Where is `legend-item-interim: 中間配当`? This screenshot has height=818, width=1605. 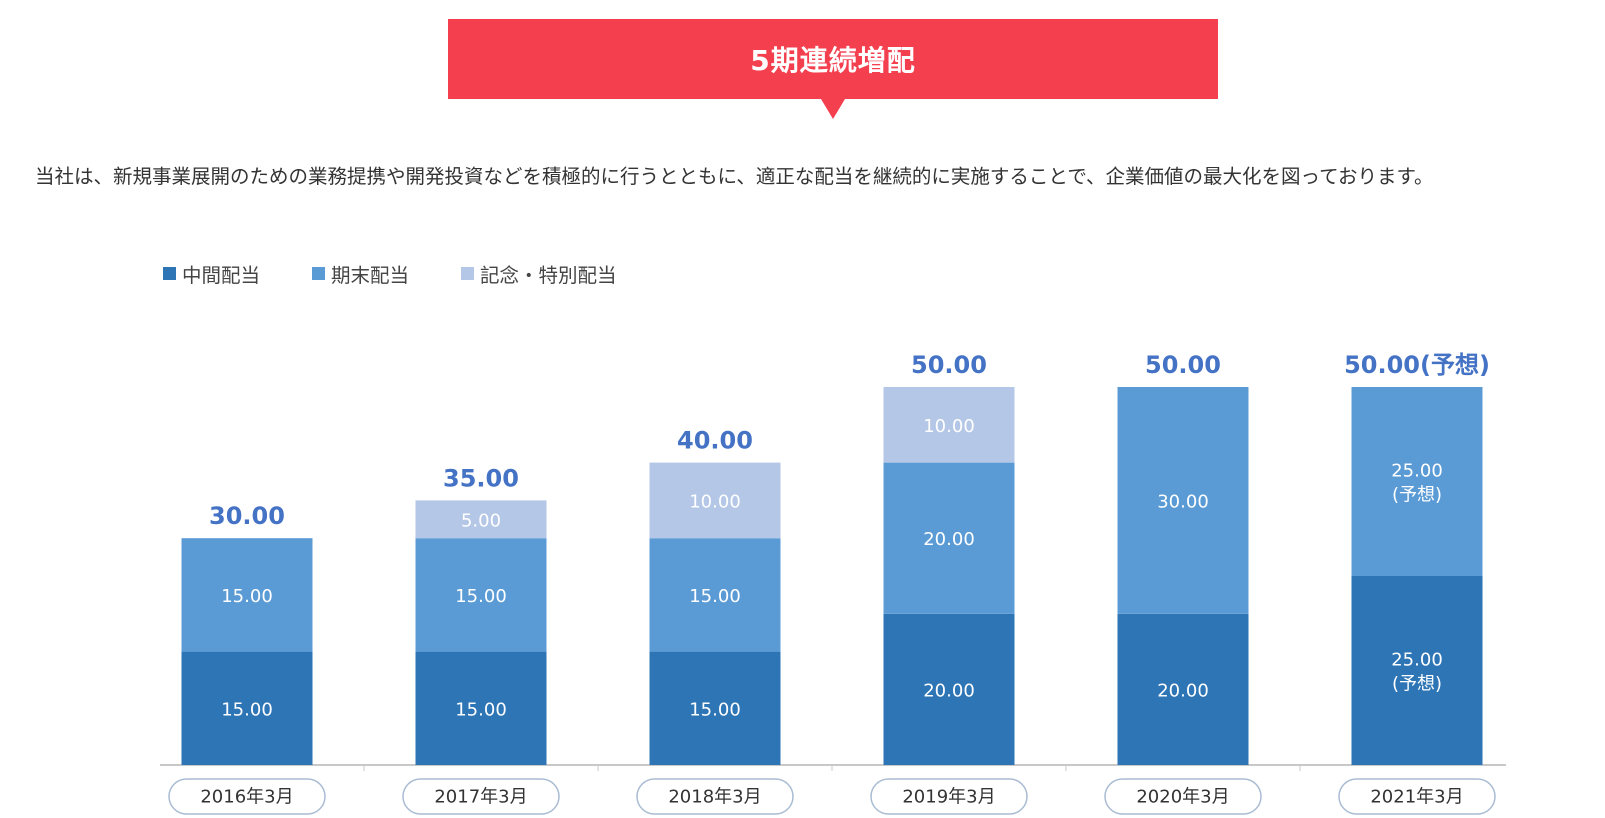 legend-item-interim: 中間配当 is located at coordinates (211, 273).